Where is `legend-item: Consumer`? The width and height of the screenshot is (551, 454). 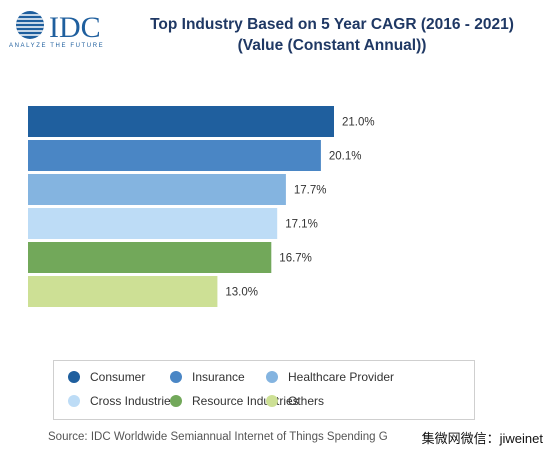
legend-item: Consumer is located at coordinates (106, 377).